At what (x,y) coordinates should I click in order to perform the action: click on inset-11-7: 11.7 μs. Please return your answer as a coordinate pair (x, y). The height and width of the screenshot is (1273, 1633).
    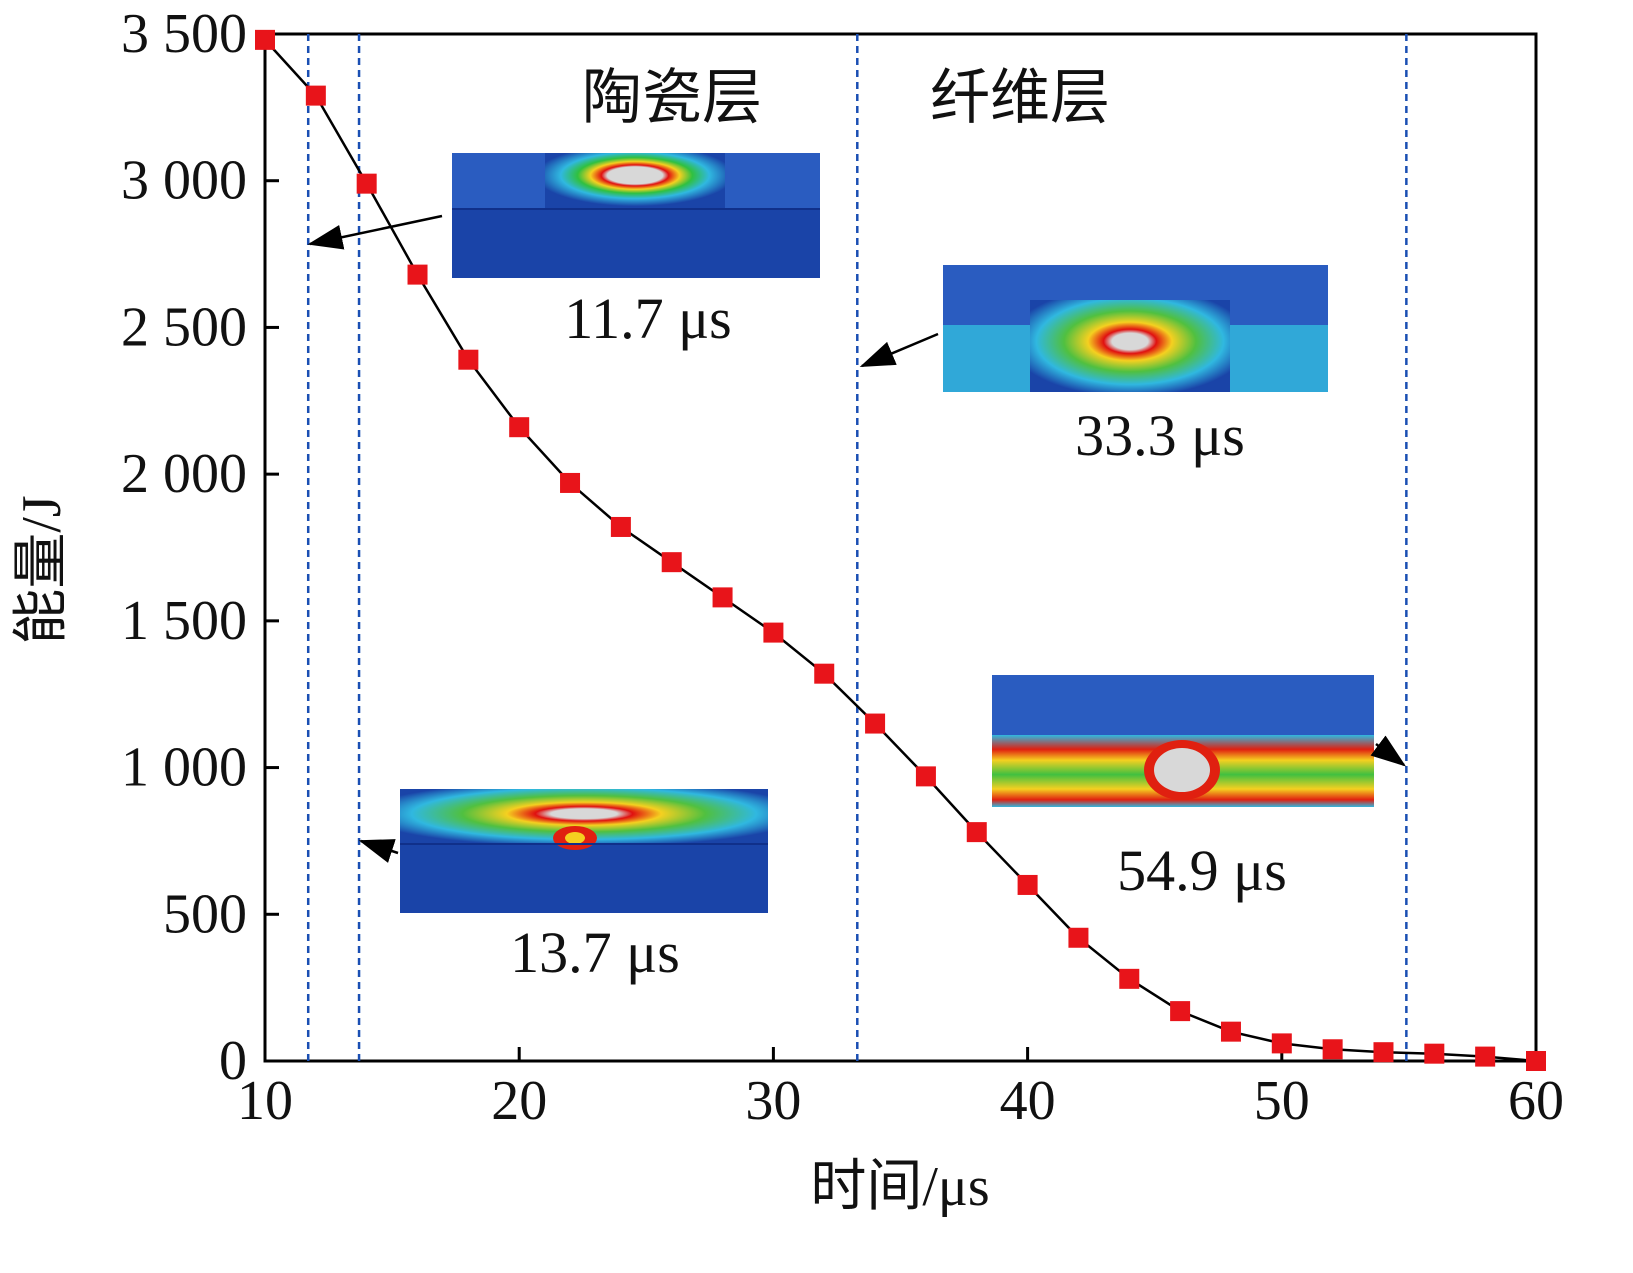
    Looking at the image, I should click on (636, 252).